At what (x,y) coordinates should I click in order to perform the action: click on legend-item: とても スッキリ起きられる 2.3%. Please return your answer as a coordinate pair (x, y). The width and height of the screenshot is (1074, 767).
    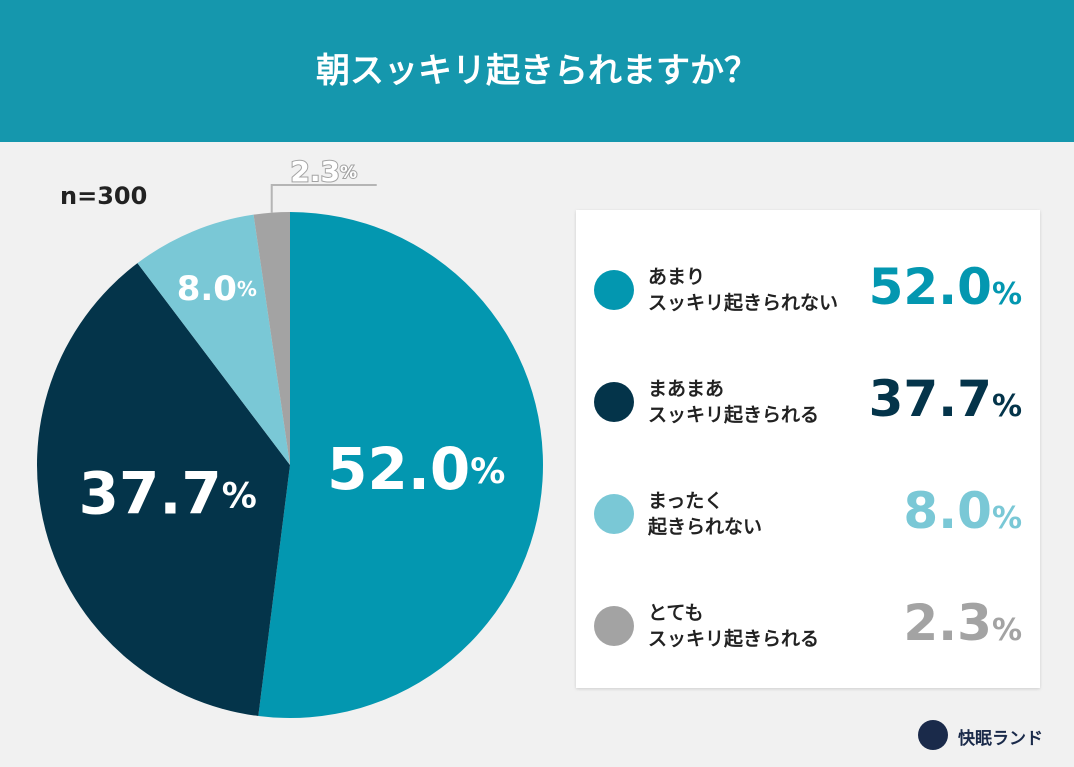
    Looking at the image, I should click on (808, 626).